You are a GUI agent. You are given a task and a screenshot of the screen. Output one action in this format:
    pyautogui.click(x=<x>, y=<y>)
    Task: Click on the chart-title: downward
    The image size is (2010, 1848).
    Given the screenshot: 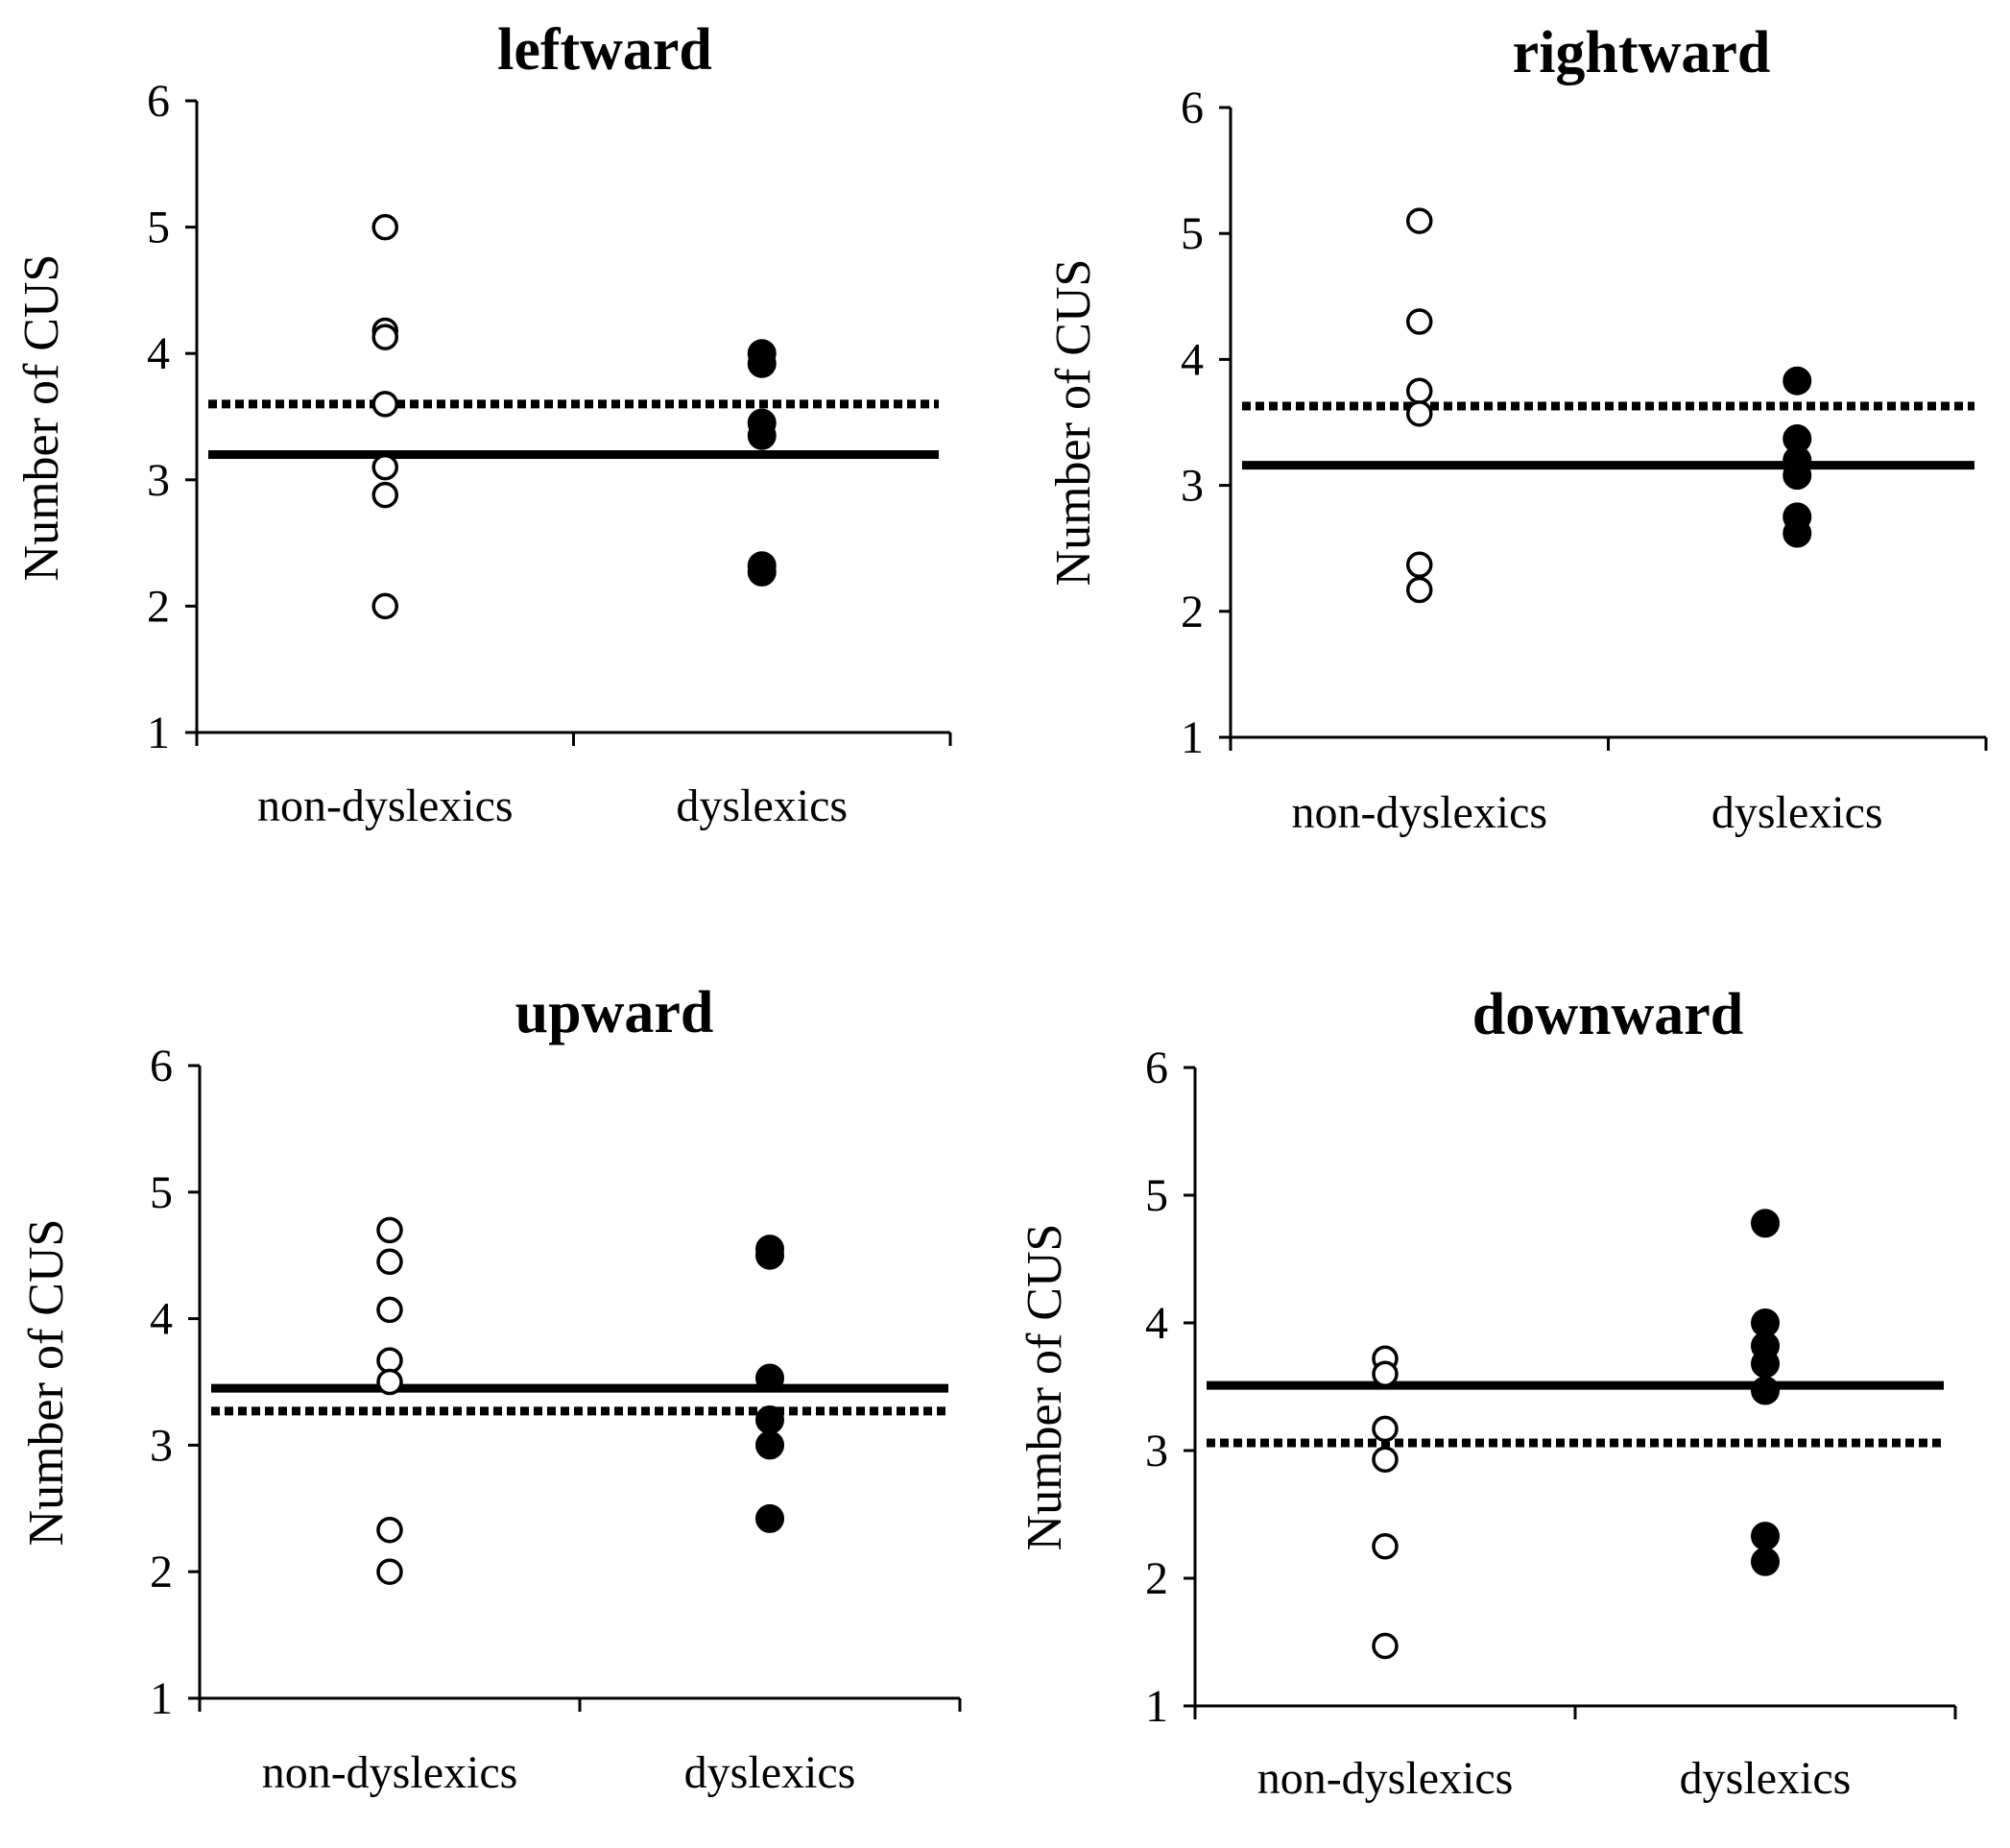 What is the action you would take?
    pyautogui.click(x=1608, y=1015)
    